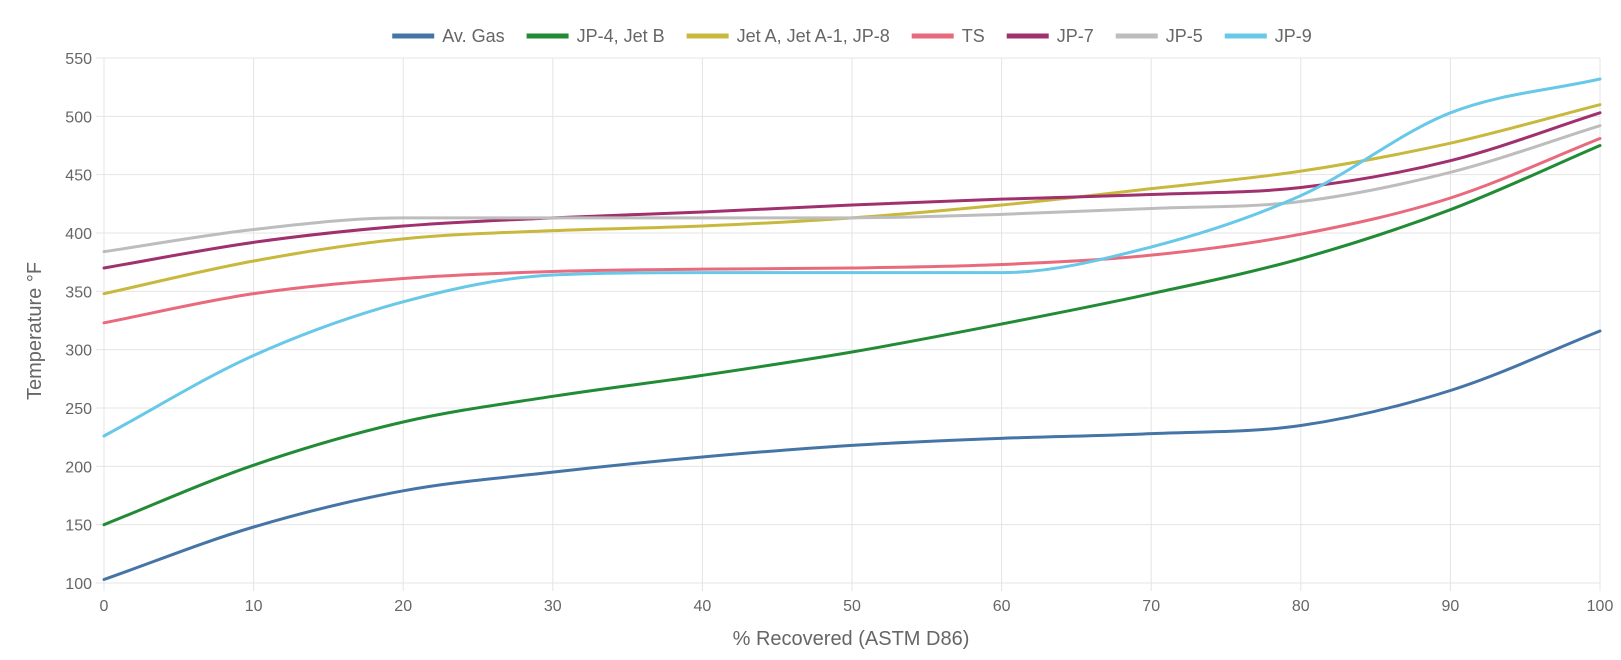 Image resolution: width=1621 pixels, height=660 pixels. I want to click on x-tick-label: 90, so click(1451, 606).